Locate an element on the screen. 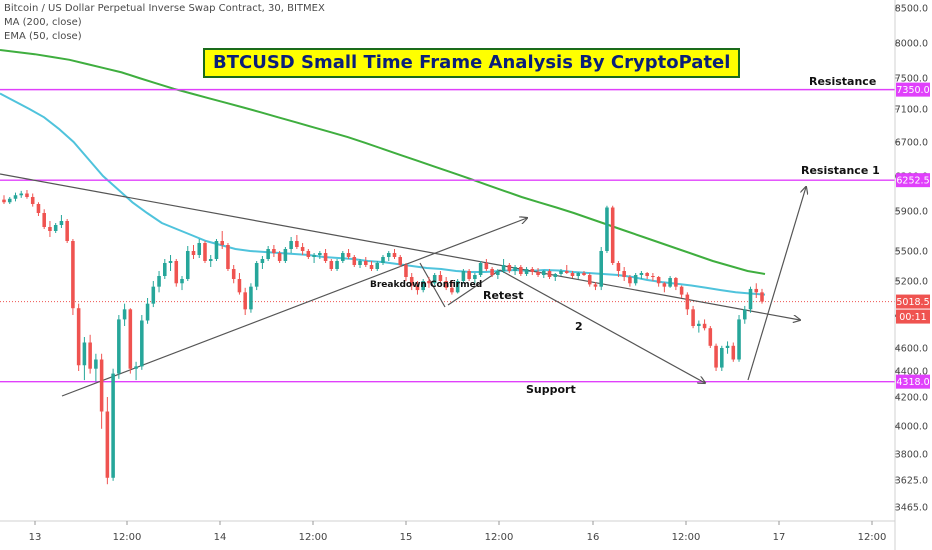 The height and width of the screenshot is (550, 932). price-tick-label: 8500.0 is located at coordinates (911, 9).